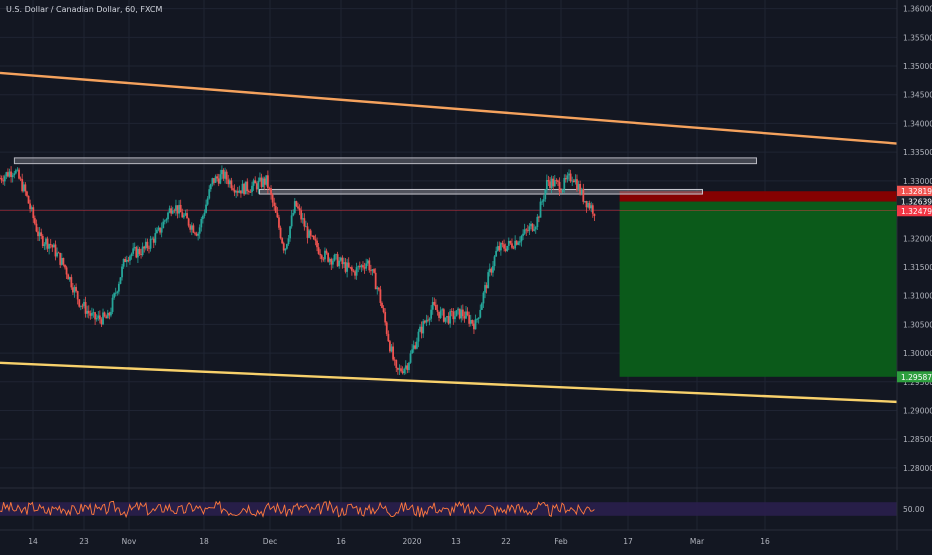 The width and height of the screenshot is (932, 555). I want to click on rsi-tick-label: 50.00, so click(914, 509).